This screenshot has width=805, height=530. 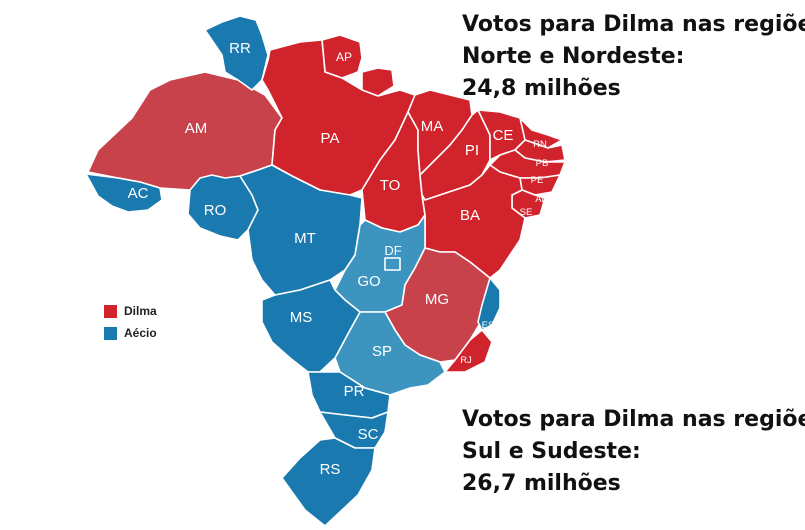 I want to click on state-label-pr: PR, so click(x=354, y=391).